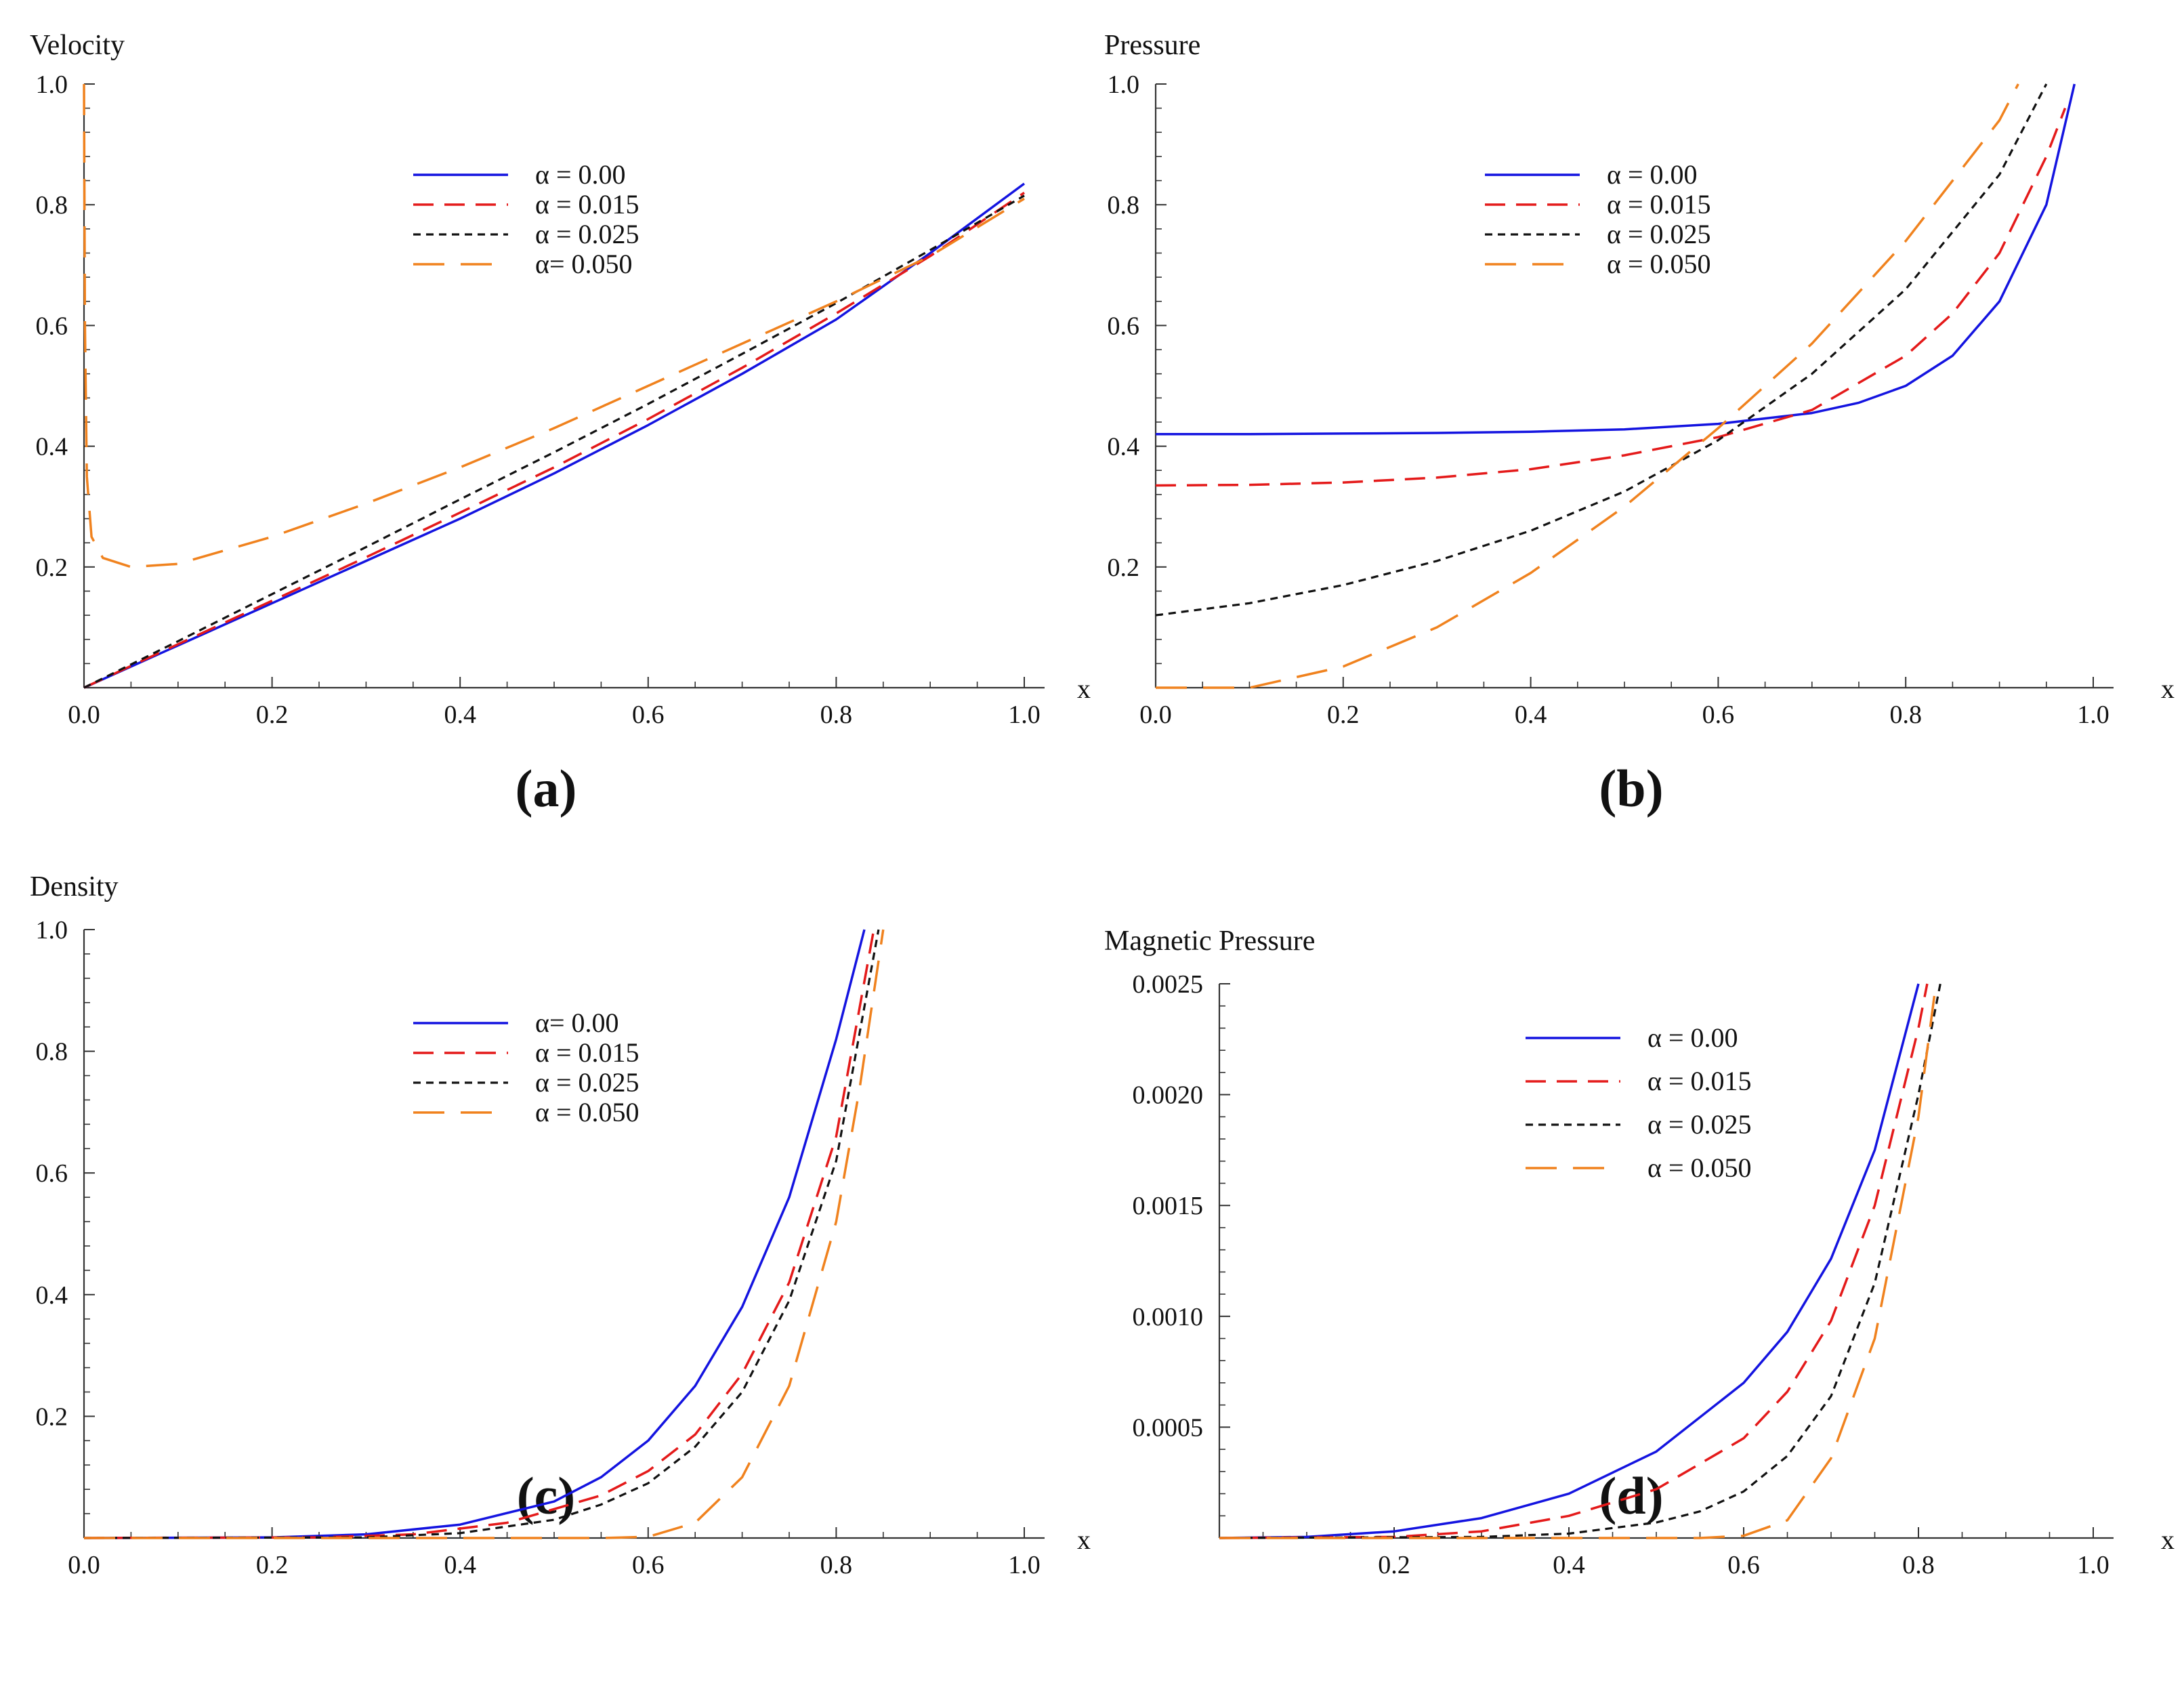  I want to click on chart-a-legend-label-black: α = 0.025, so click(587, 234).